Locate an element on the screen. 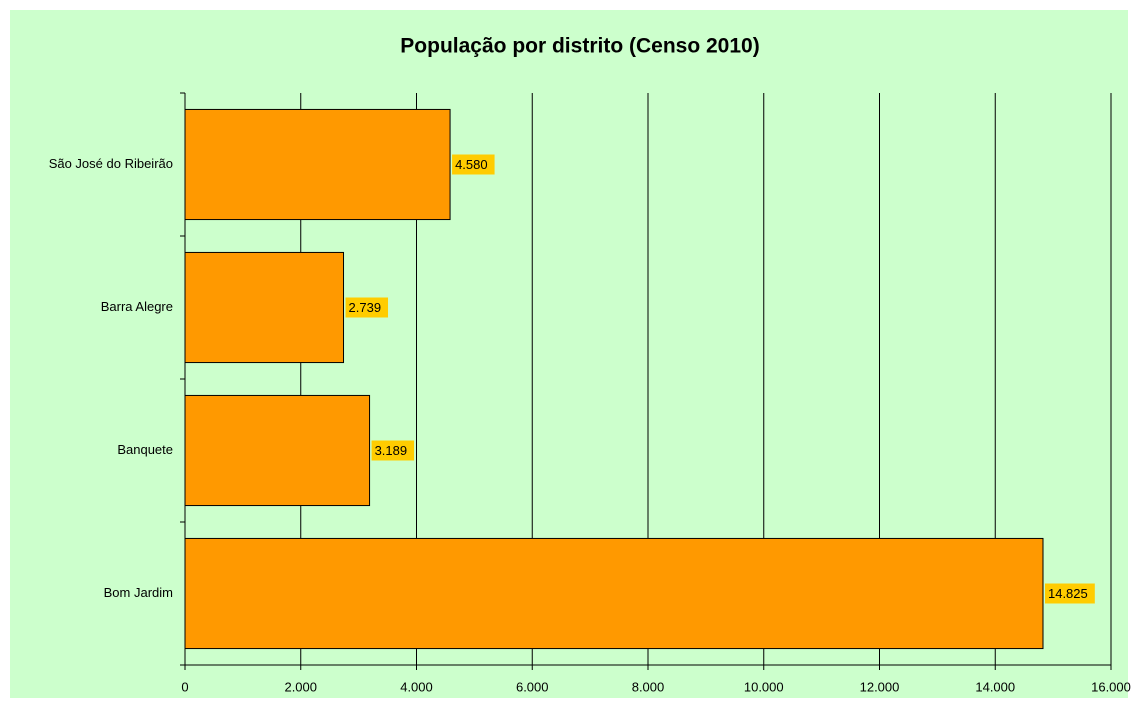 This screenshot has width=1138, height=708. x-tick-label: 6.000 is located at coordinates (532, 686).